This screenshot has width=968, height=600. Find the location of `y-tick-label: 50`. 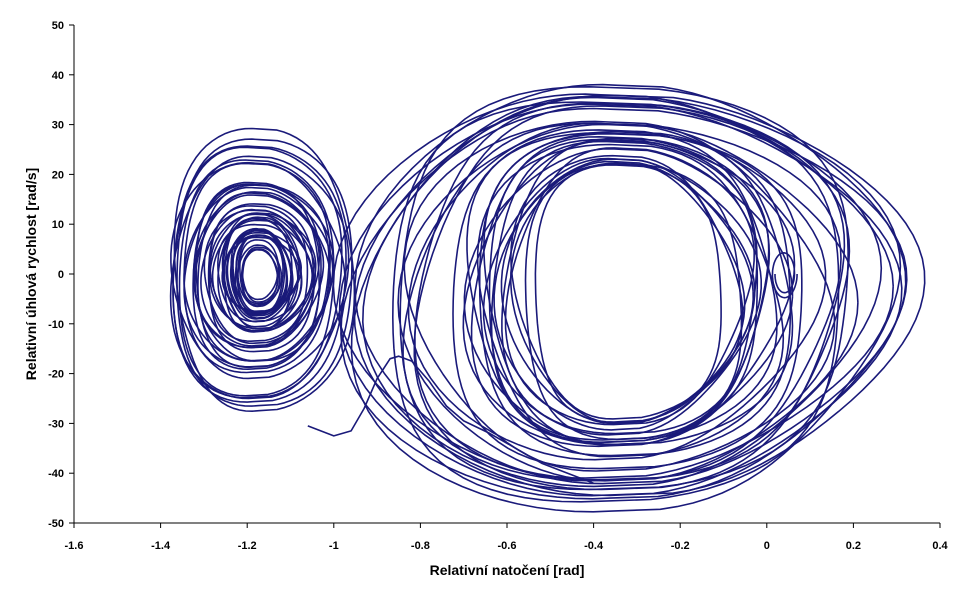

y-tick-label: 50 is located at coordinates (58, 26).